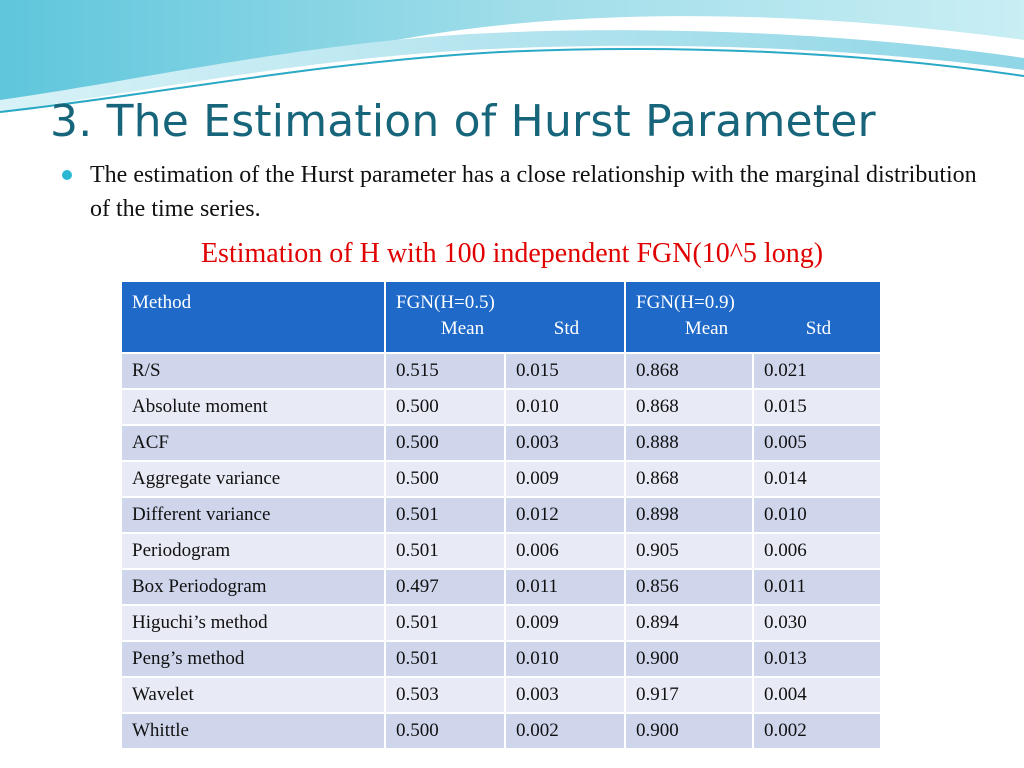 This screenshot has width=1024, height=768. I want to click on cell-mean-h05: 0.497, so click(445, 587).